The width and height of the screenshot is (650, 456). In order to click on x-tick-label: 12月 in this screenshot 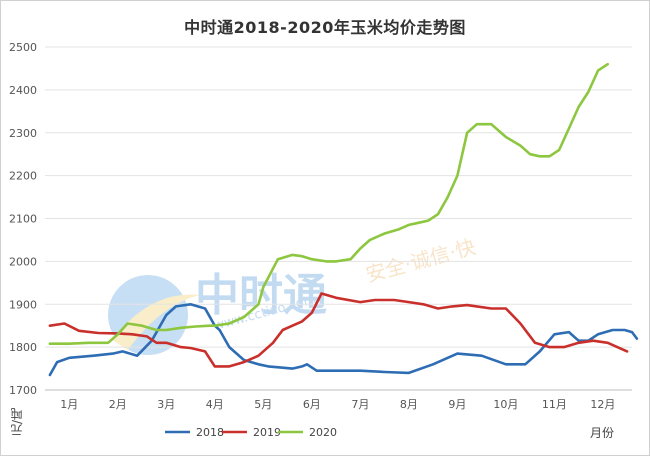, I will do `click(602, 404)`.